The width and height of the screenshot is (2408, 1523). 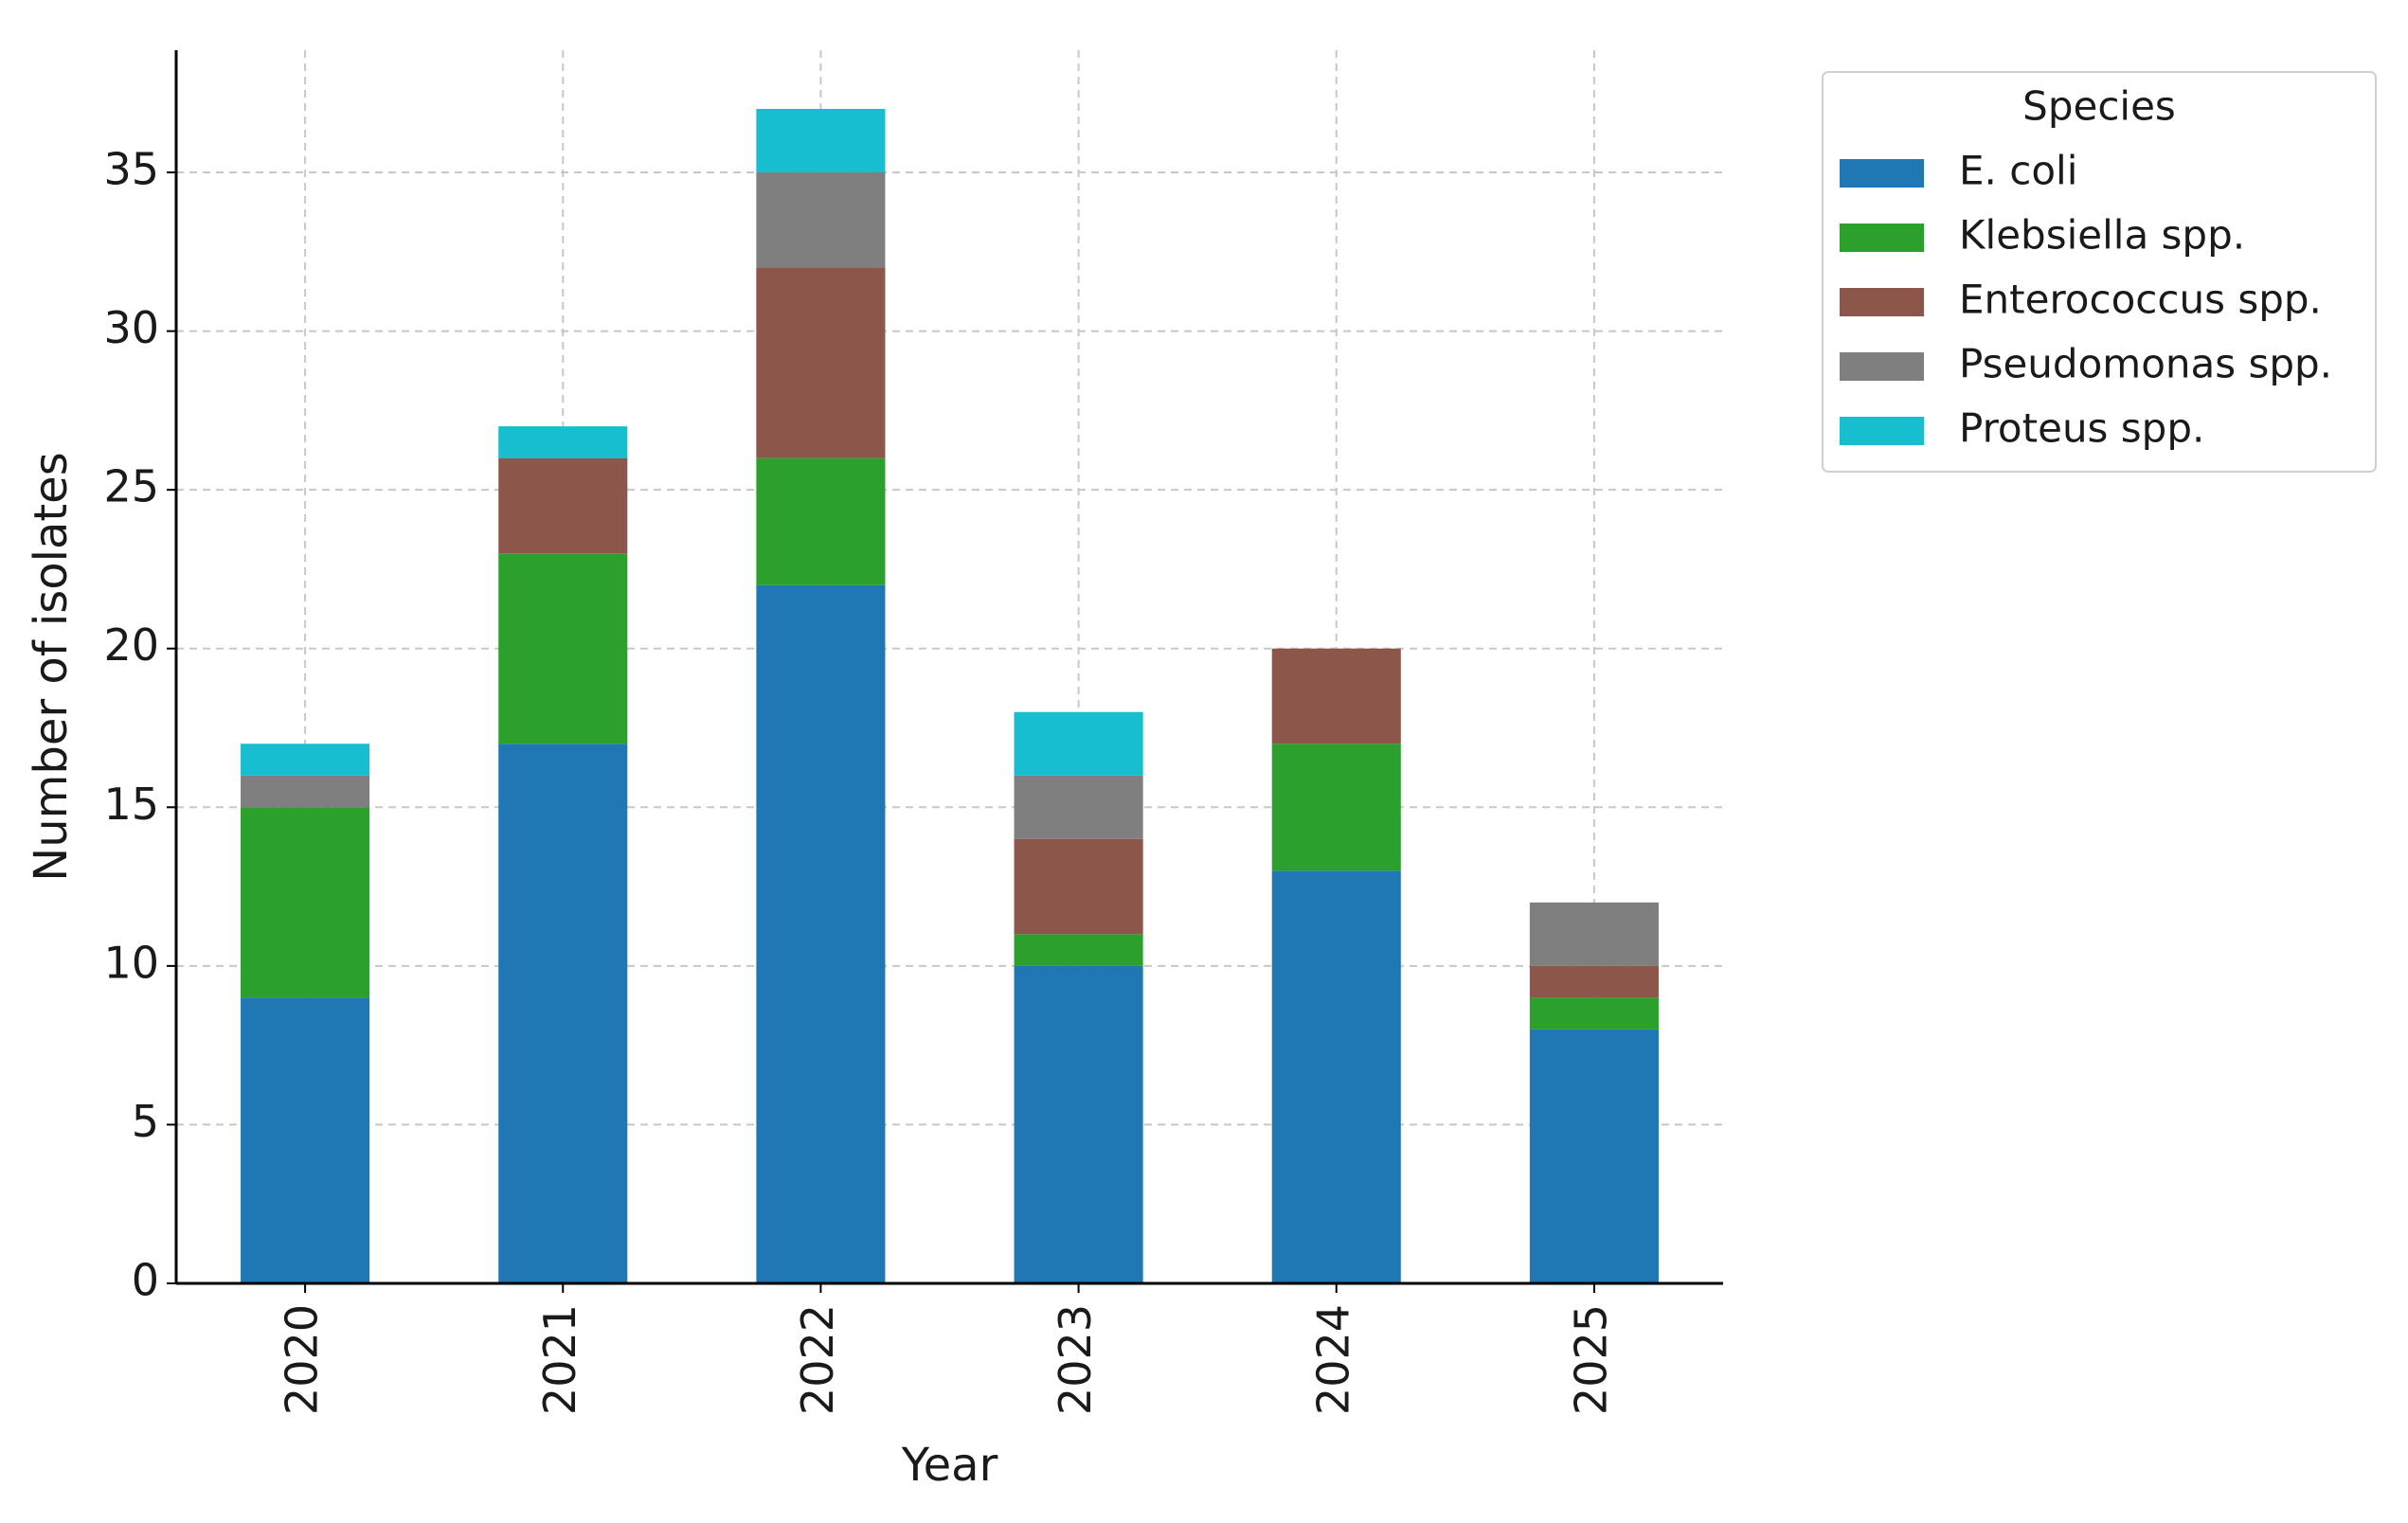 What do you see at coordinates (1332, 1359) in the screenshot?
I see `x-tick-label: 2024` at bounding box center [1332, 1359].